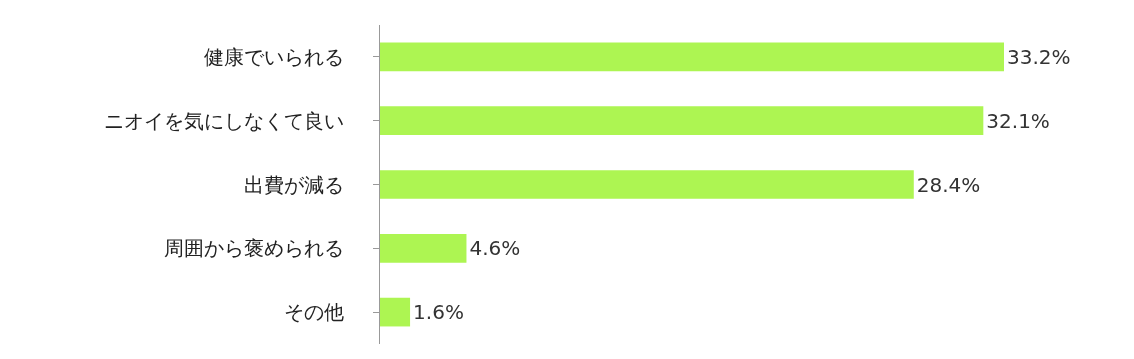 This screenshot has width=1134, height=359. I want to click on y-tick-label: ニオイを気にしなくて良い, so click(224, 120).